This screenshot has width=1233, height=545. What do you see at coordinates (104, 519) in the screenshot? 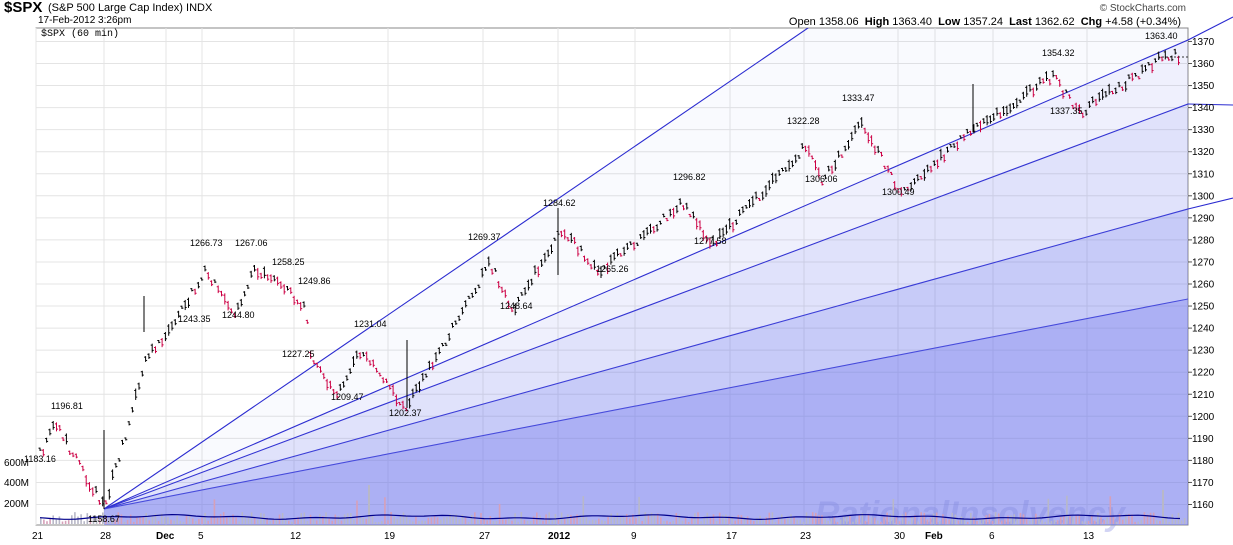
I see `price-annotation: 1158.67` at bounding box center [104, 519].